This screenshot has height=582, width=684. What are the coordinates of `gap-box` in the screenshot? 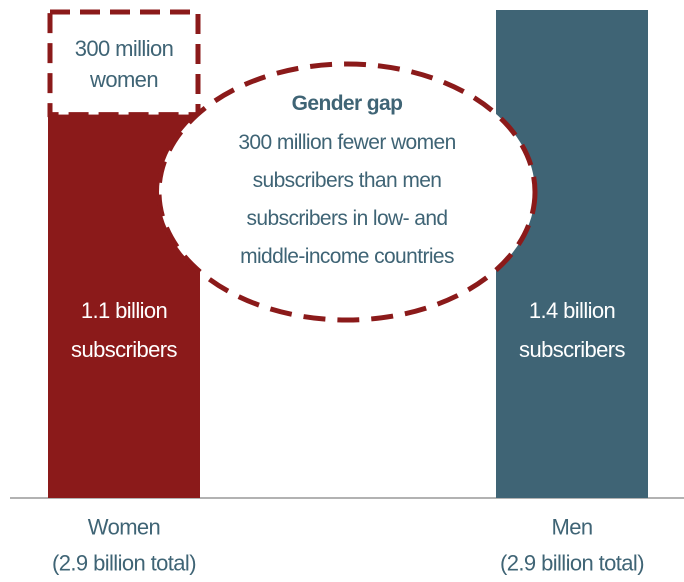 It's located at (124, 63).